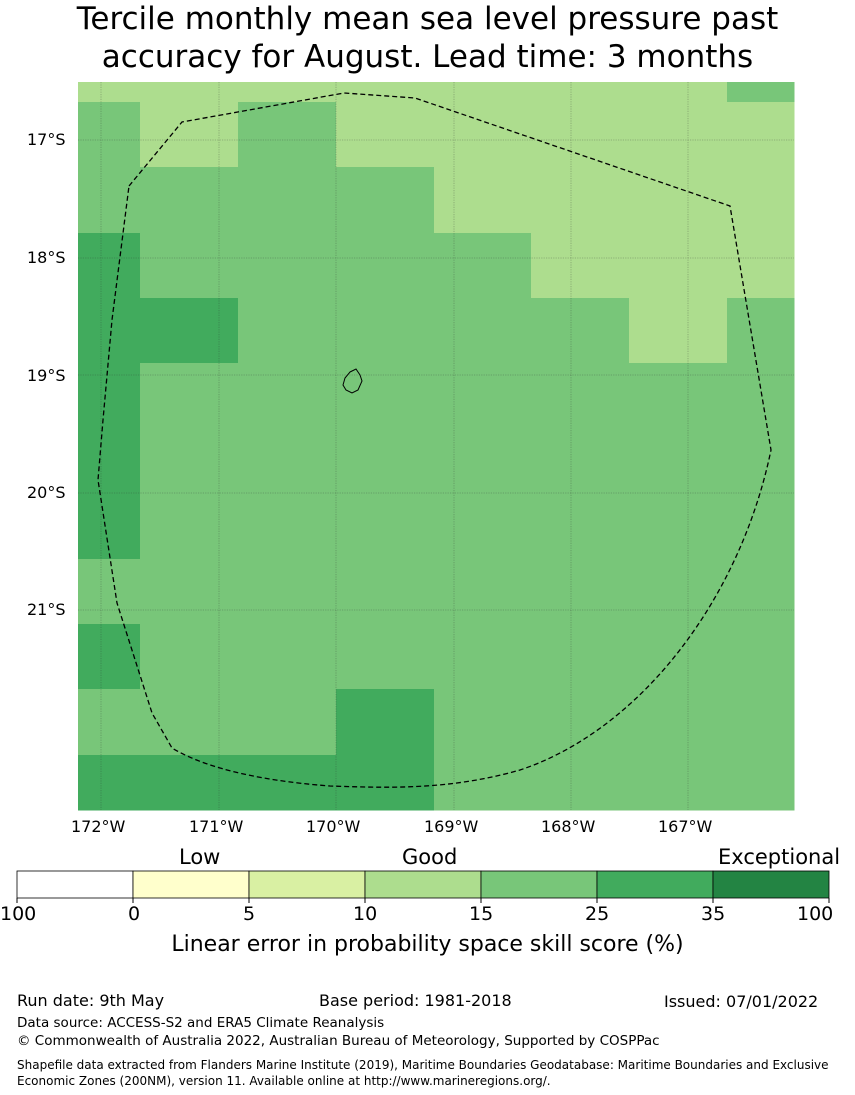 The image size is (855, 1095). I want to click on lat-tick-21s: 21°S, so click(46, 609).